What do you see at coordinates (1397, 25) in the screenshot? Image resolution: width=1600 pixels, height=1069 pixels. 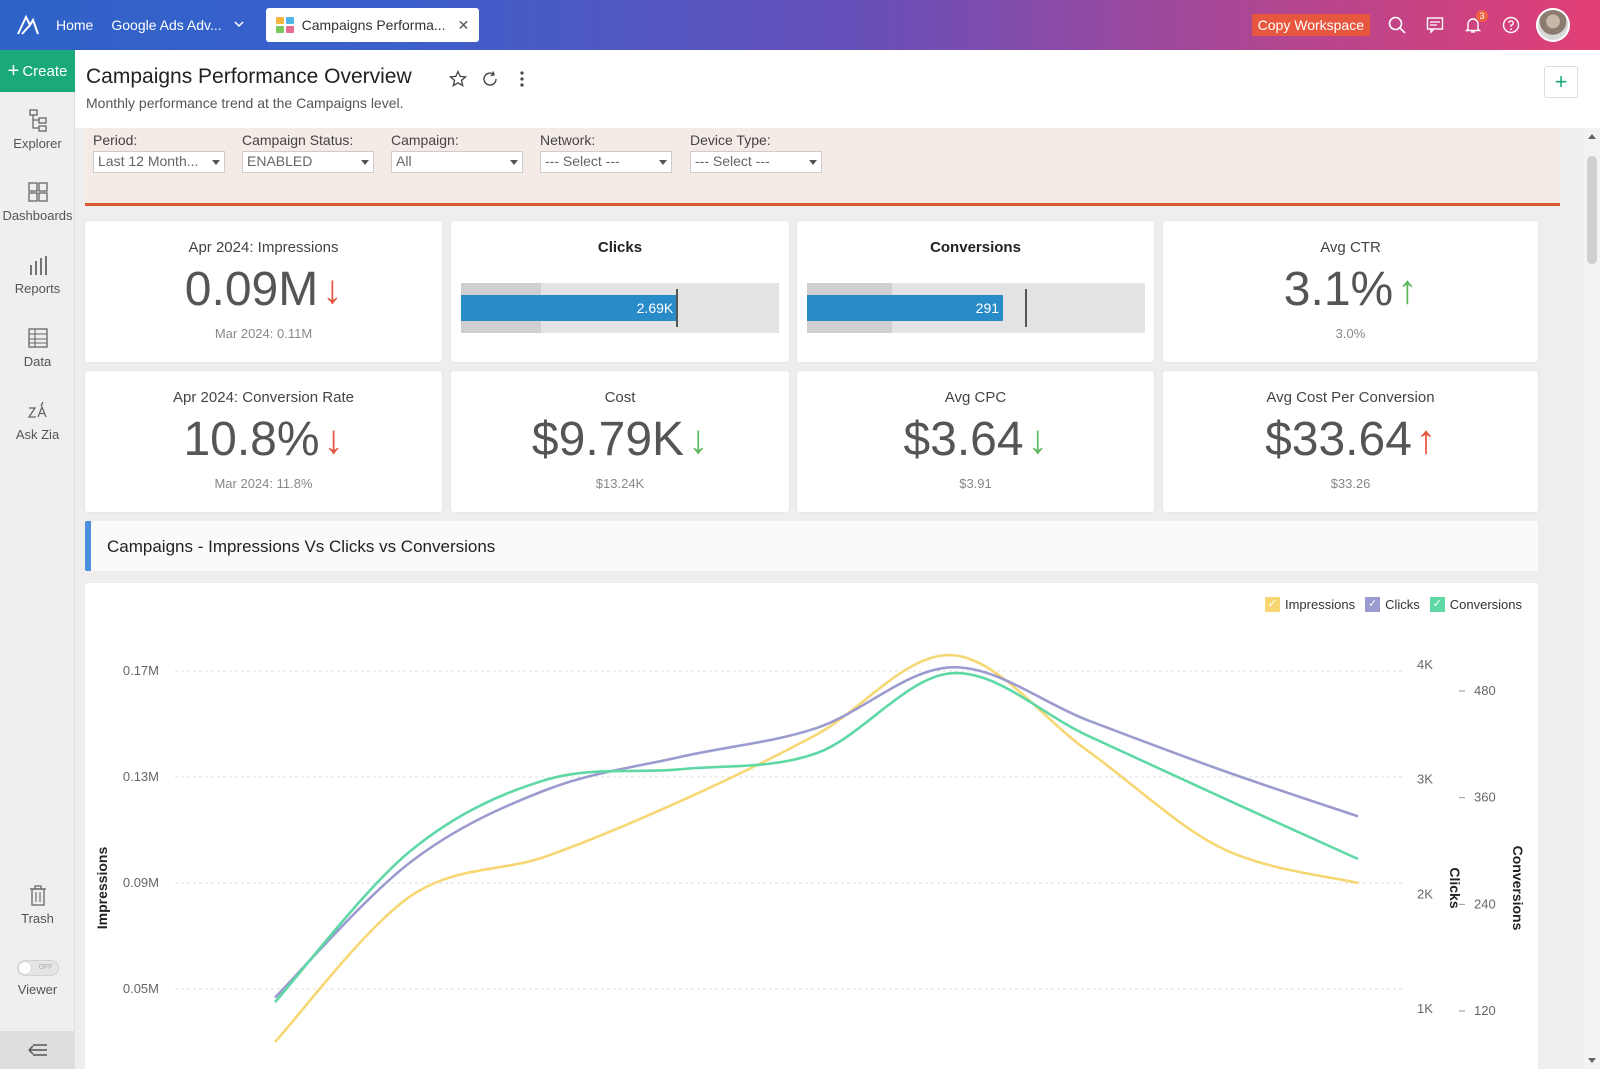 I see `search-icon` at bounding box center [1397, 25].